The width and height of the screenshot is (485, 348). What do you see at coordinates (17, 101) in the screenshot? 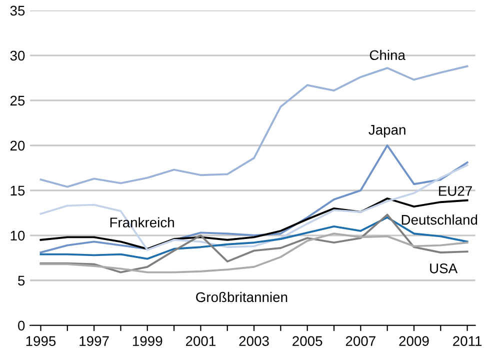
I see `y-tick-label: 25` at bounding box center [17, 101].